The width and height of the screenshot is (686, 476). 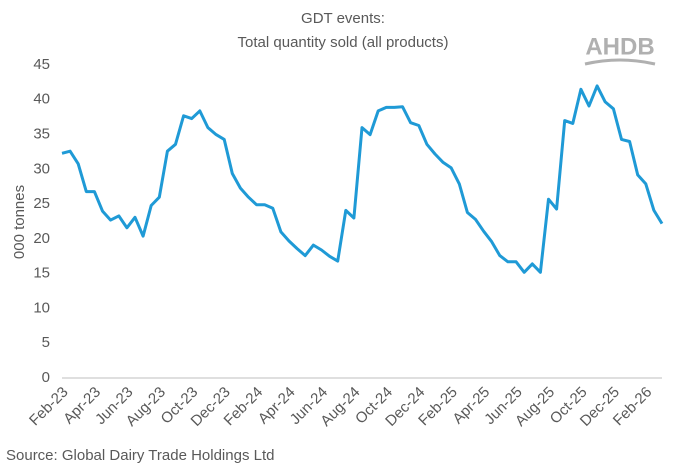 What do you see at coordinates (619, 46) in the screenshot?
I see `brand-logo: AHDB` at bounding box center [619, 46].